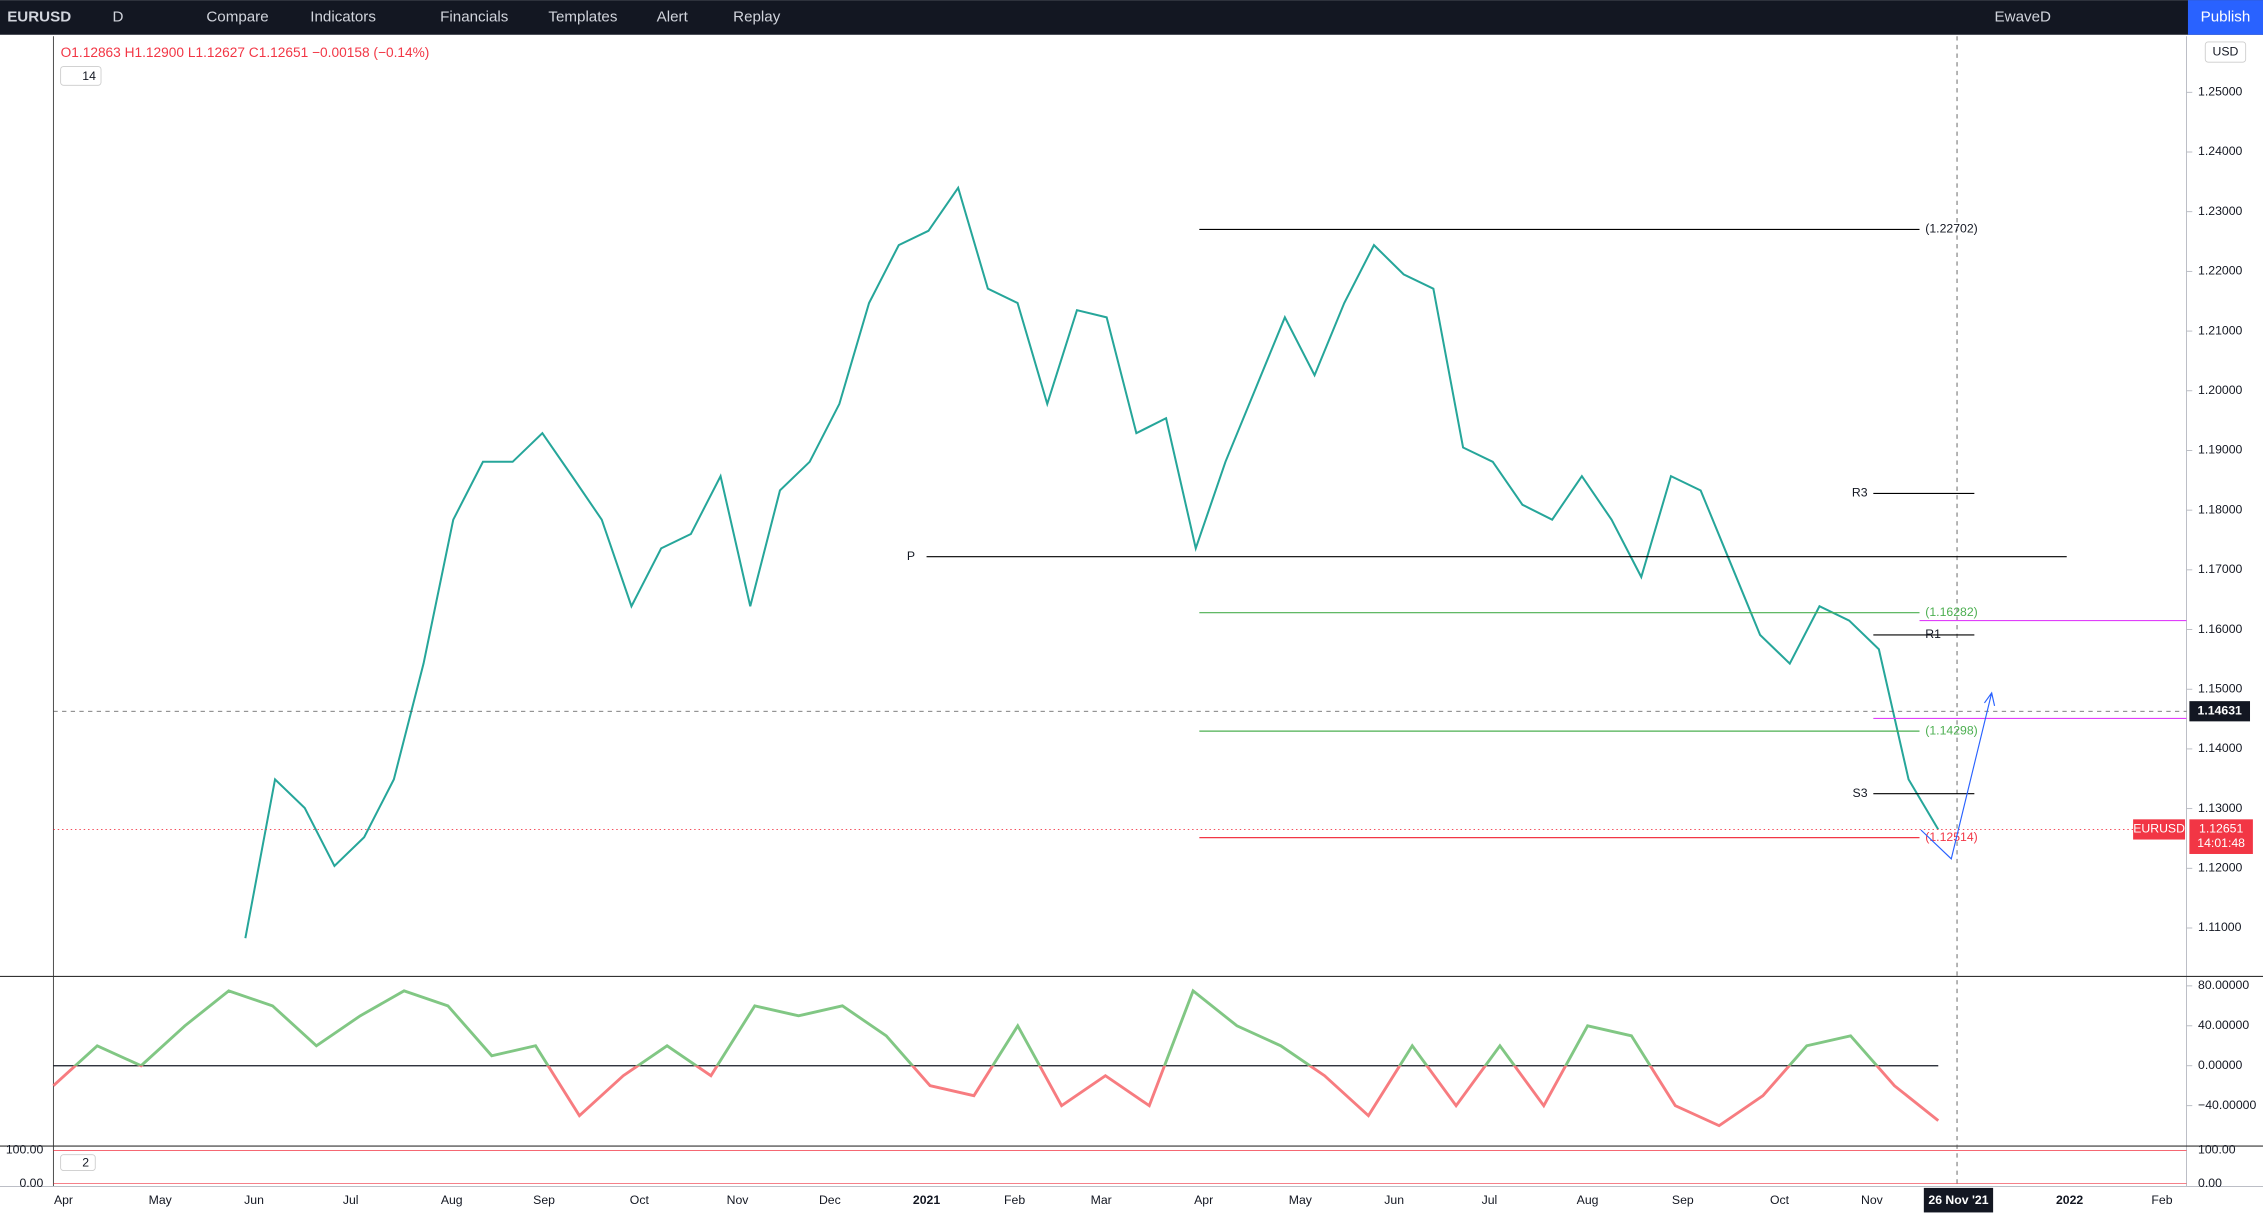 This screenshot has width=2263, height=1214. Describe the element at coordinates (2220, 92) in the screenshot. I see `y-tick-label: 1.25000` at that location.